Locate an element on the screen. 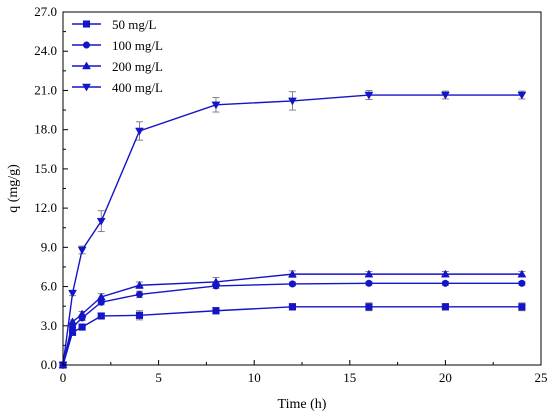 Image resolution: width=550 pixels, height=416 pixels. x-axis-title: Time (h) is located at coordinates (302, 404).